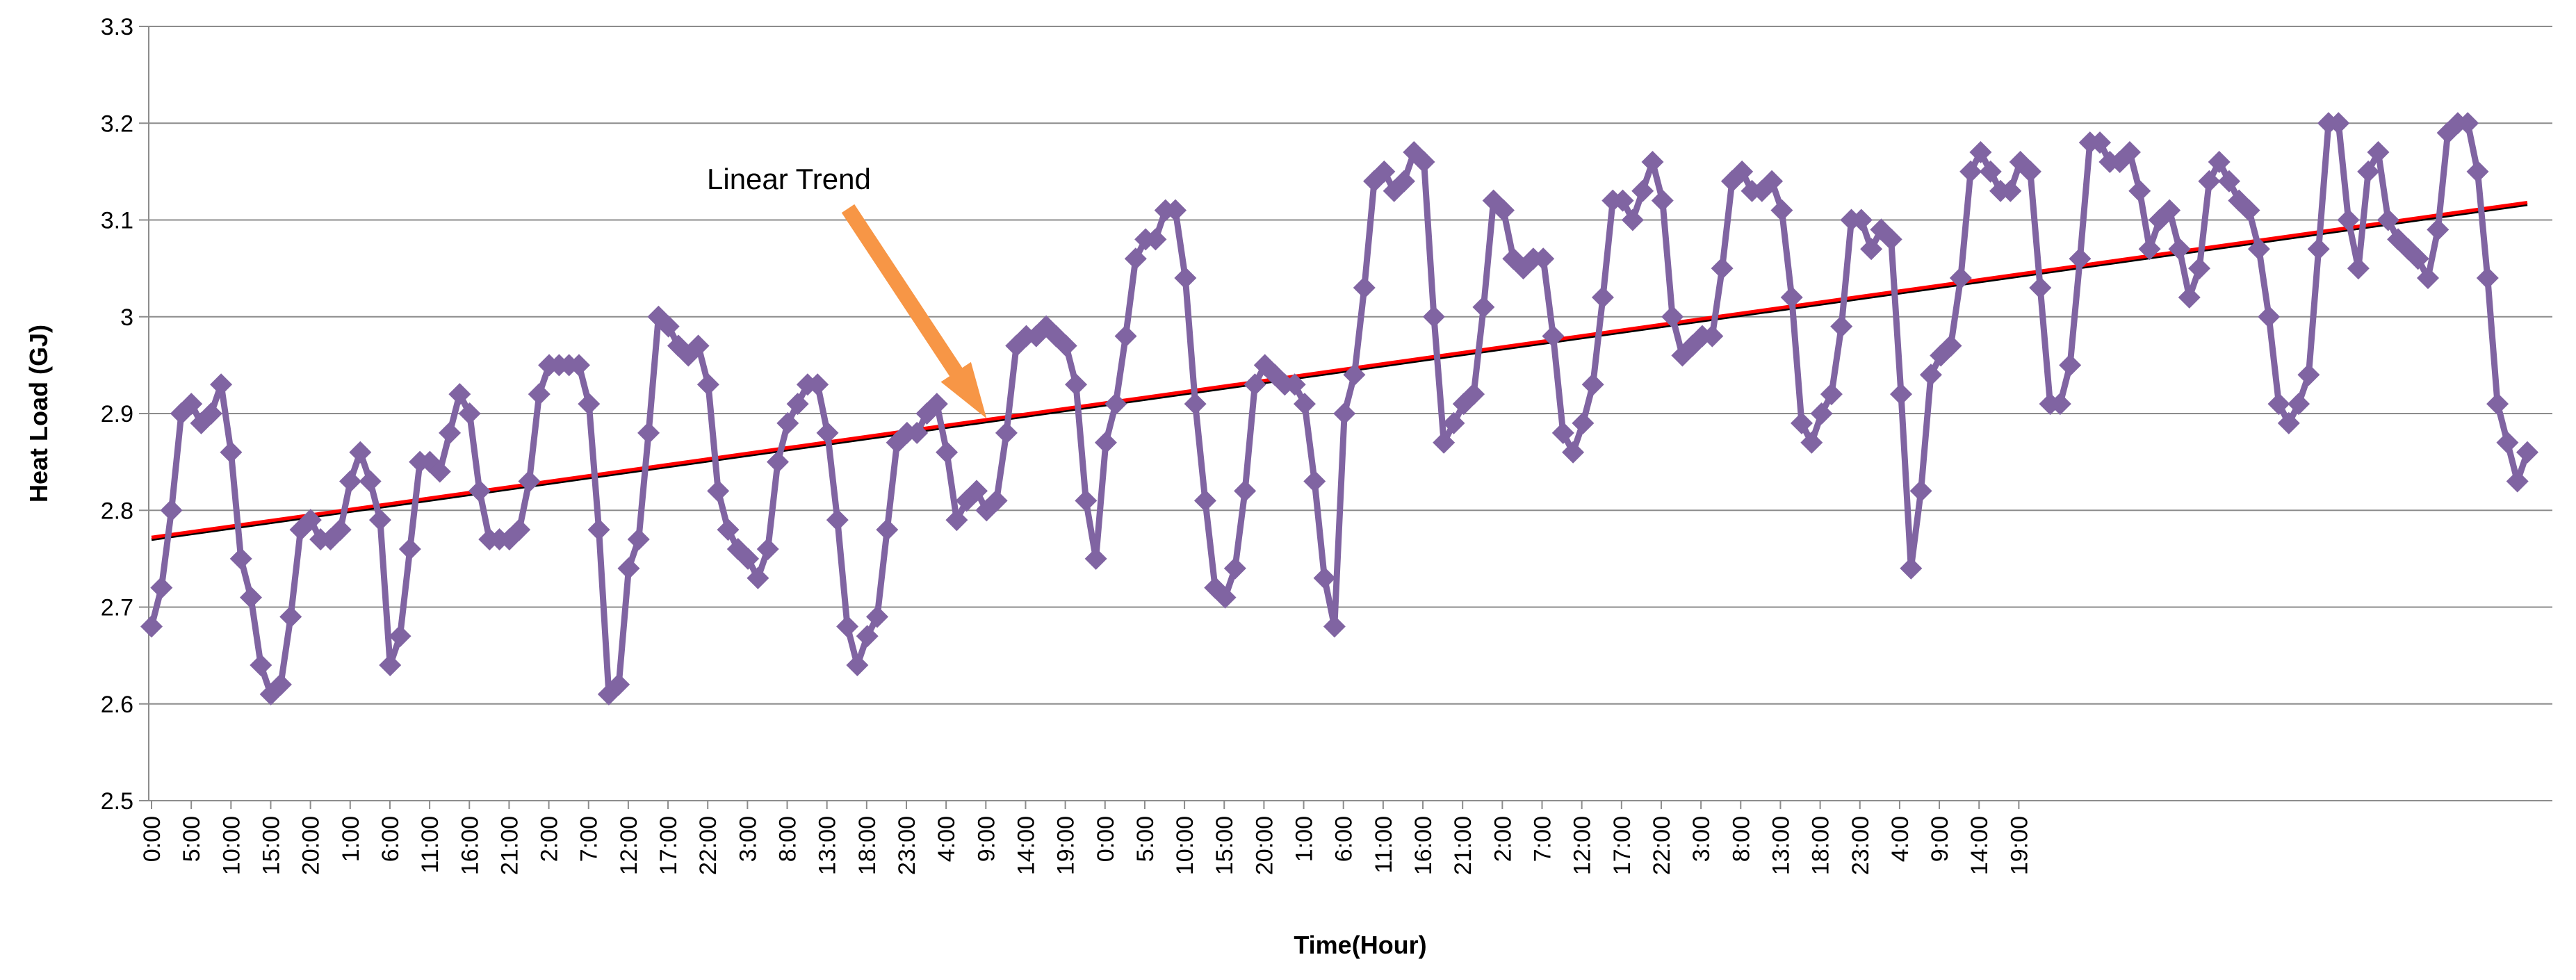 The image size is (2576, 980). Describe the element at coordinates (1264, 845) in the screenshot. I see `x-tick-label: 20:00` at that location.